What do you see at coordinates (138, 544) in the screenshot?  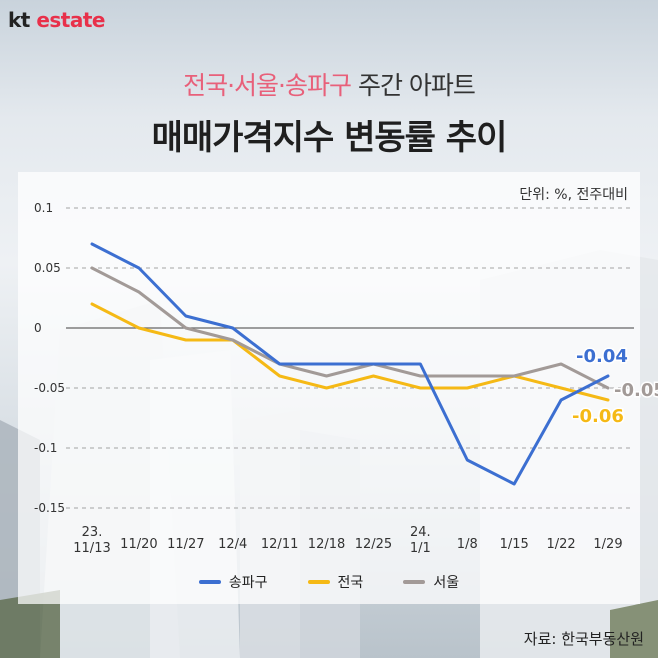 I see `x-tick-label: 11/20` at bounding box center [138, 544].